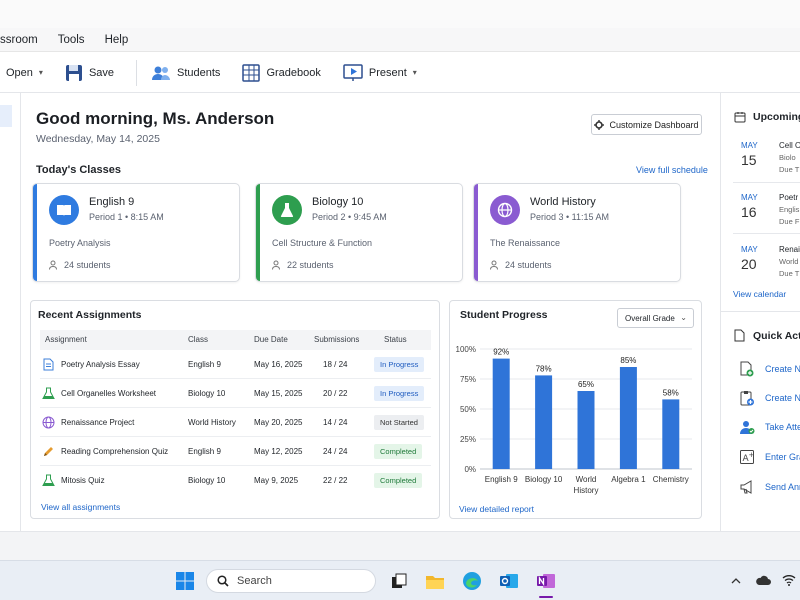 The height and width of the screenshot is (600, 800). I want to click on gradebook-button: Gradebook, so click(281, 72).